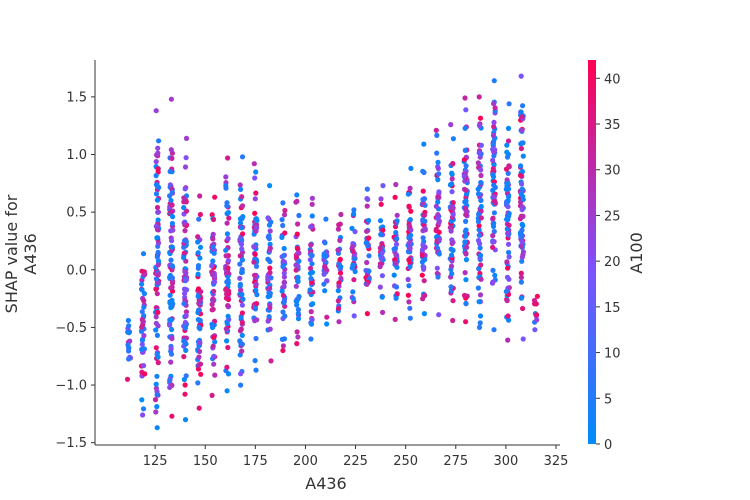  Describe the element at coordinates (205, 461) in the screenshot. I see `x-tick-label: 150` at that location.